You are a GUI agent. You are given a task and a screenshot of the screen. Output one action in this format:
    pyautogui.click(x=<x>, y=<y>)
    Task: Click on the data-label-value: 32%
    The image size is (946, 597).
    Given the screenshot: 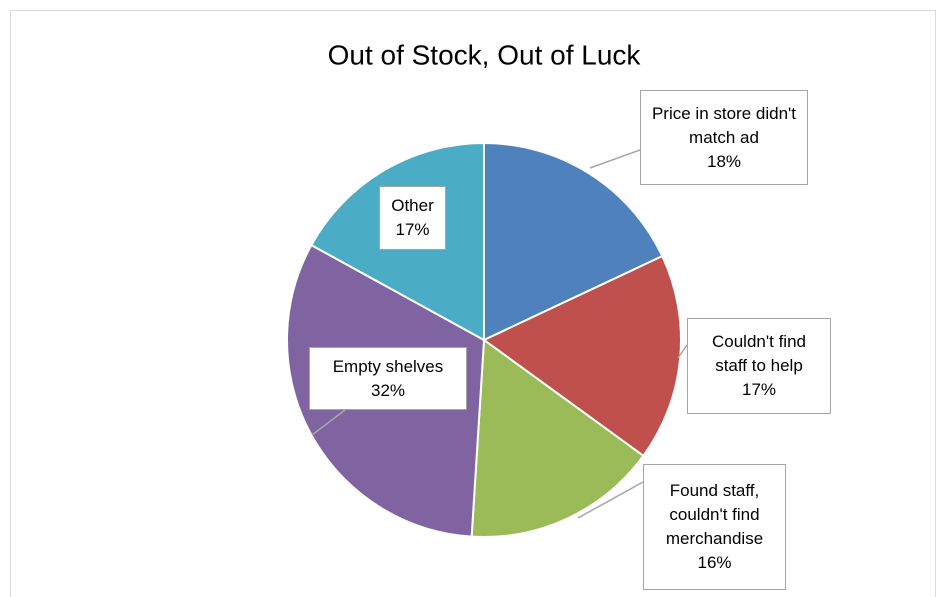 What is the action you would take?
    pyautogui.click(x=388, y=390)
    